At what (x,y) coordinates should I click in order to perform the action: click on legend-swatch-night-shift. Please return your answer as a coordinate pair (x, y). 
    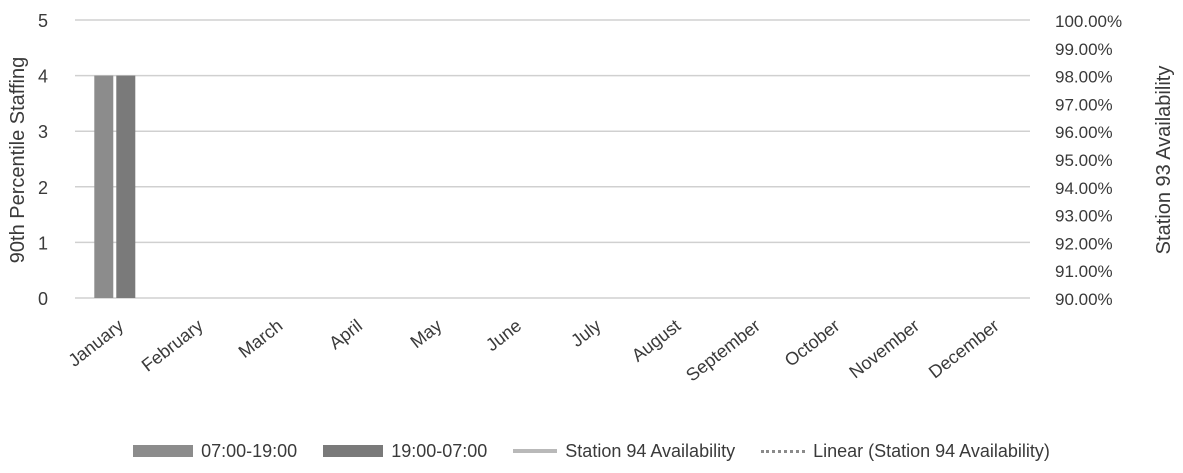
    Looking at the image, I should click on (353, 451).